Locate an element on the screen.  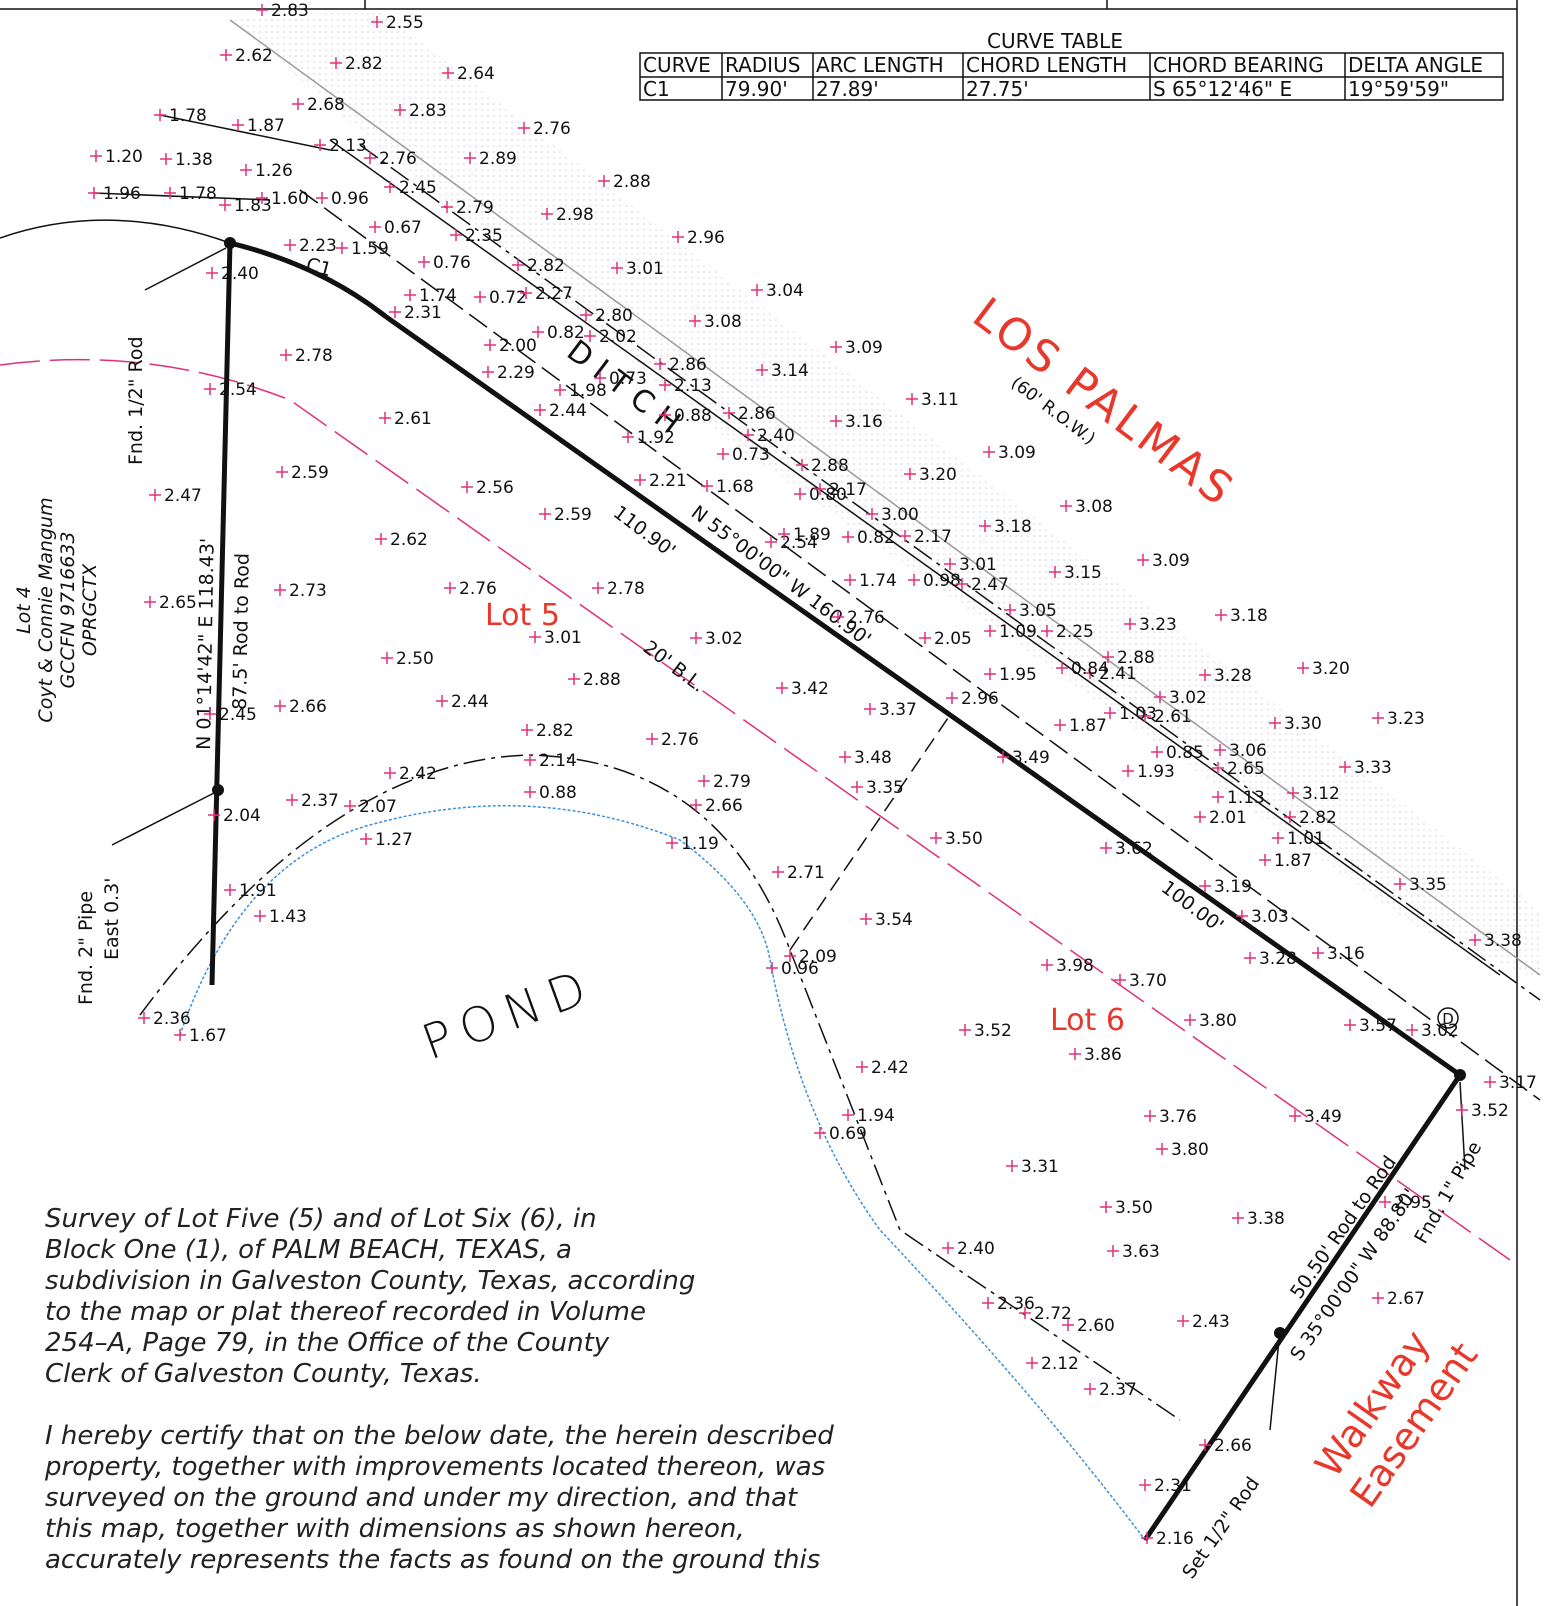
spot-elevation: 3.23 is located at coordinates (1158, 625).